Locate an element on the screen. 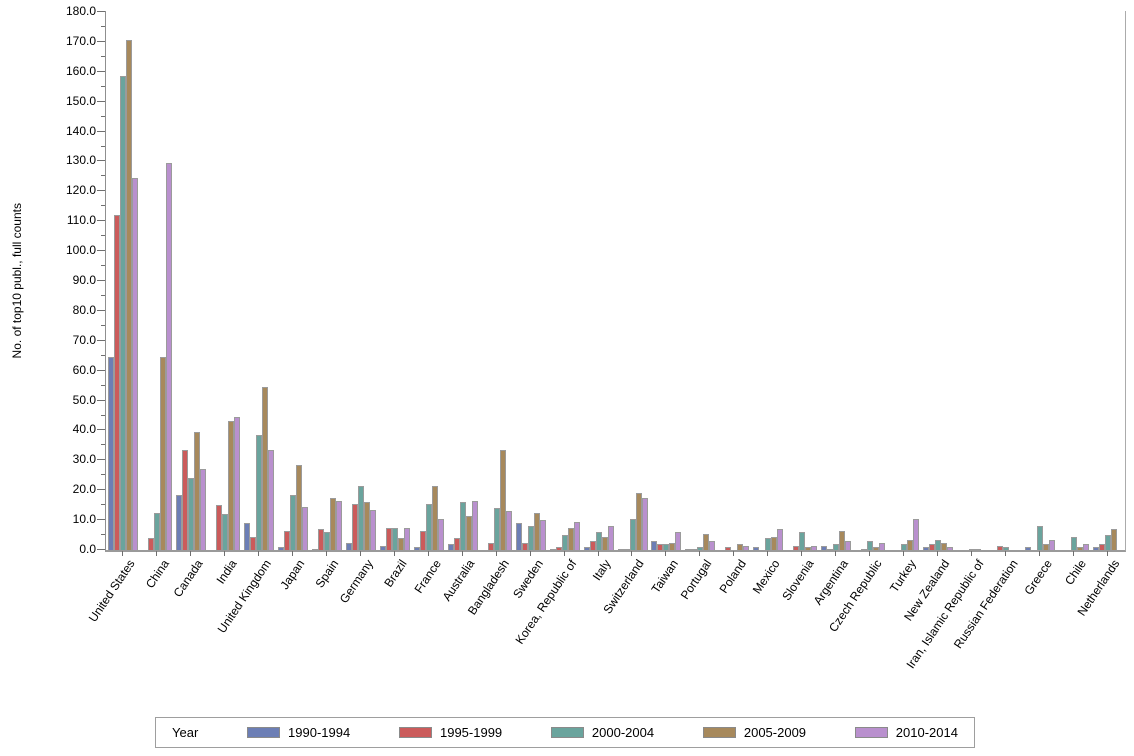  legend-item: 1990-1994 is located at coordinates (298, 732).